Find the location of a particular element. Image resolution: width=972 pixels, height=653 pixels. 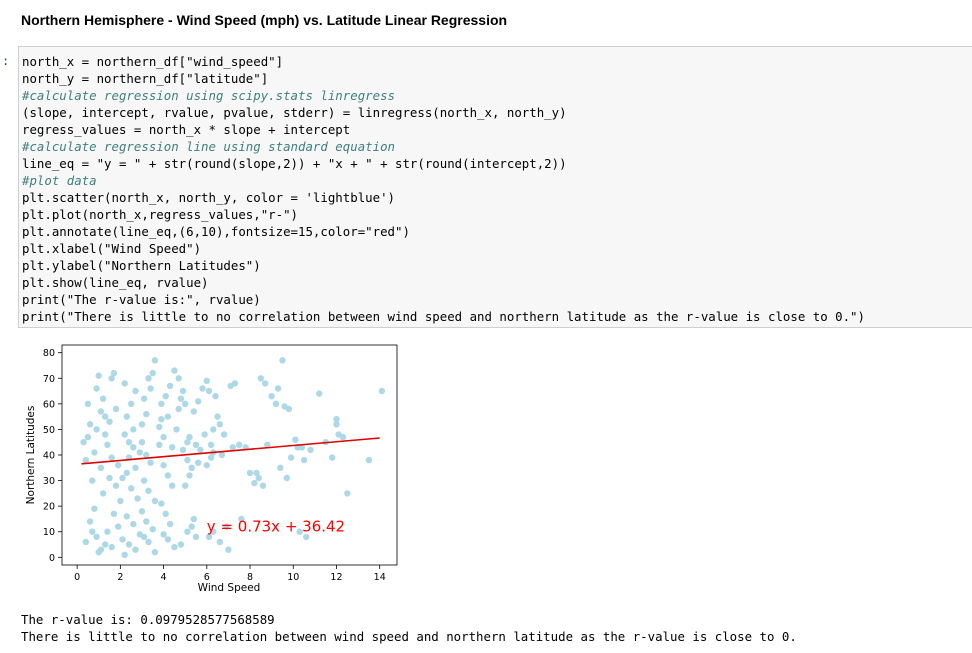

y-tick-label: 70 is located at coordinates (49, 379).